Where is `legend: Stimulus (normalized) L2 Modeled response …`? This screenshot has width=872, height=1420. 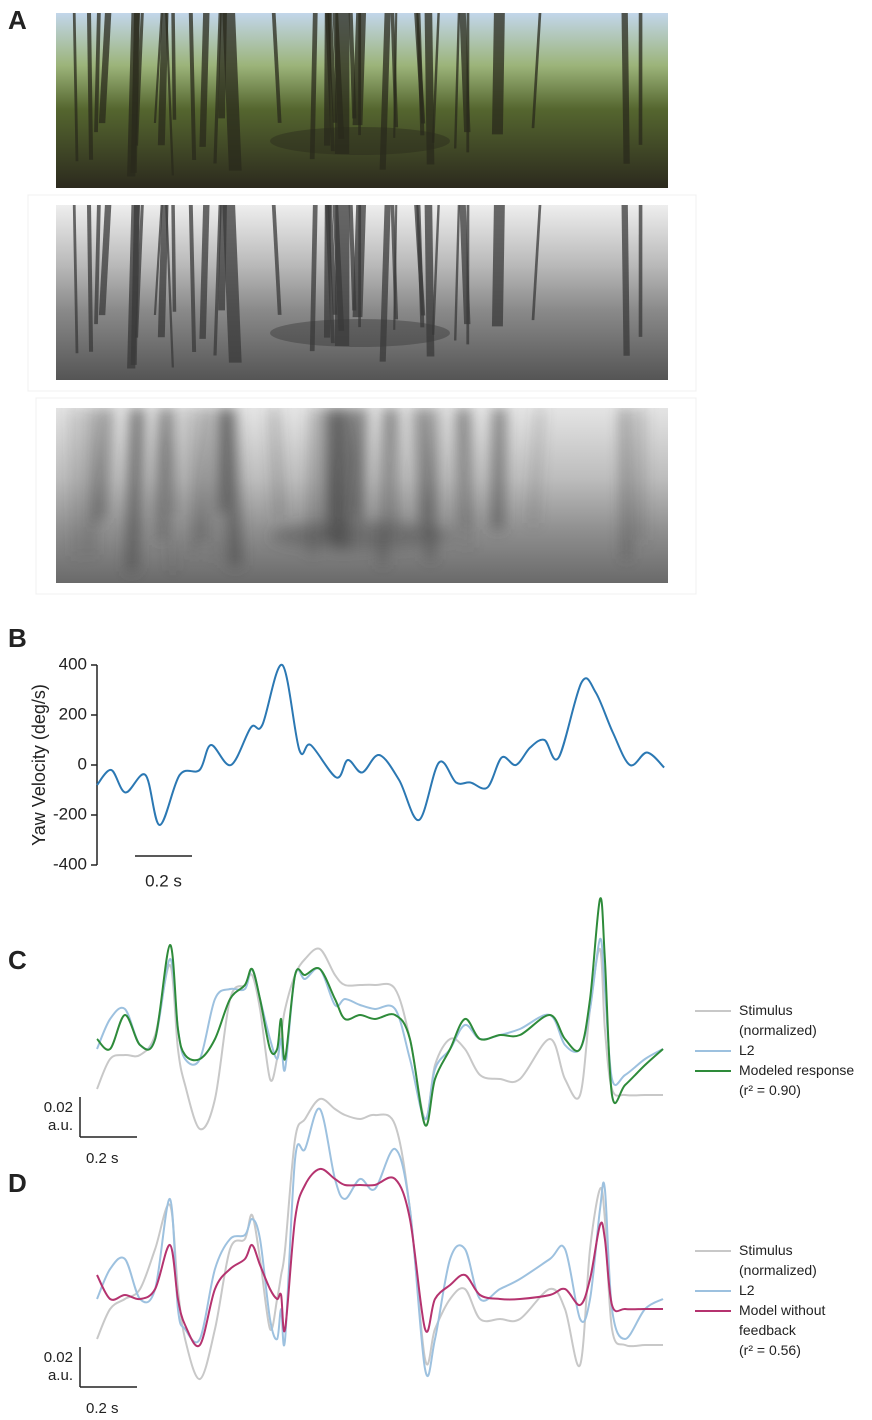
legend: Stimulus (normalized) L2 Modeled response … is located at coordinates (783, 1050).